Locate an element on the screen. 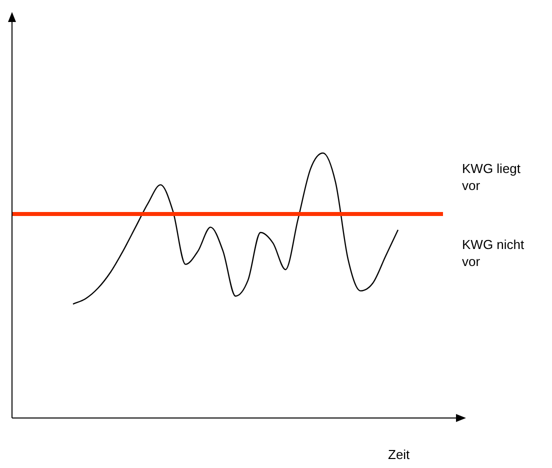 Image resolution: width=552 pixels, height=468 pixels. text: KWG liegt vor is located at coordinates (492, 177).